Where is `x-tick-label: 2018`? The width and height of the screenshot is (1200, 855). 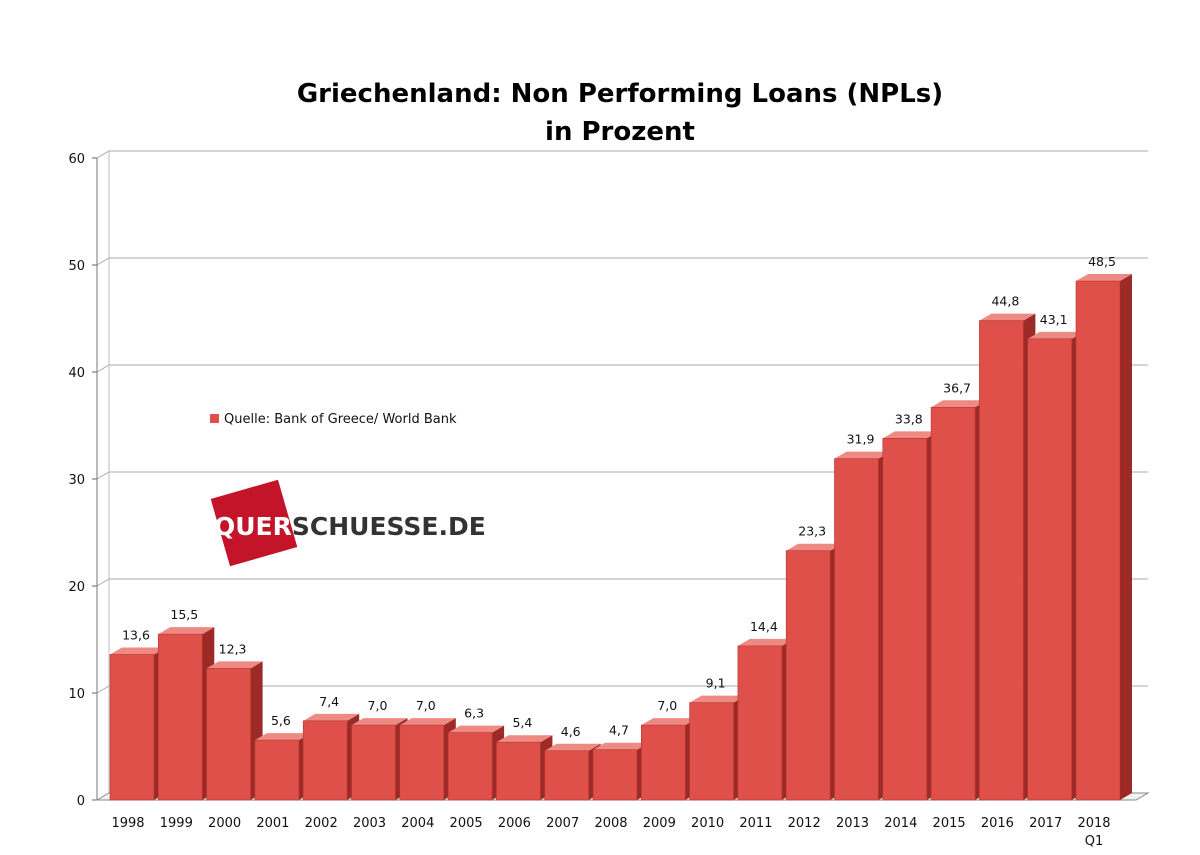 x-tick-label: 2018 is located at coordinates (1093, 823).